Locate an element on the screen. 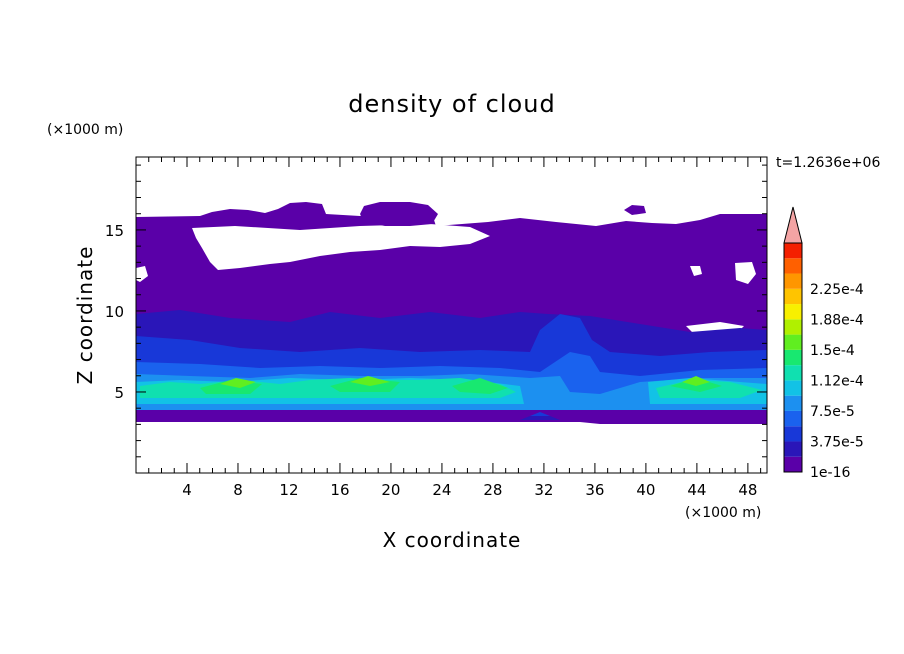 This screenshot has height=654, width=904. colorbar-overflow-arrow is located at coordinates (793, 225).